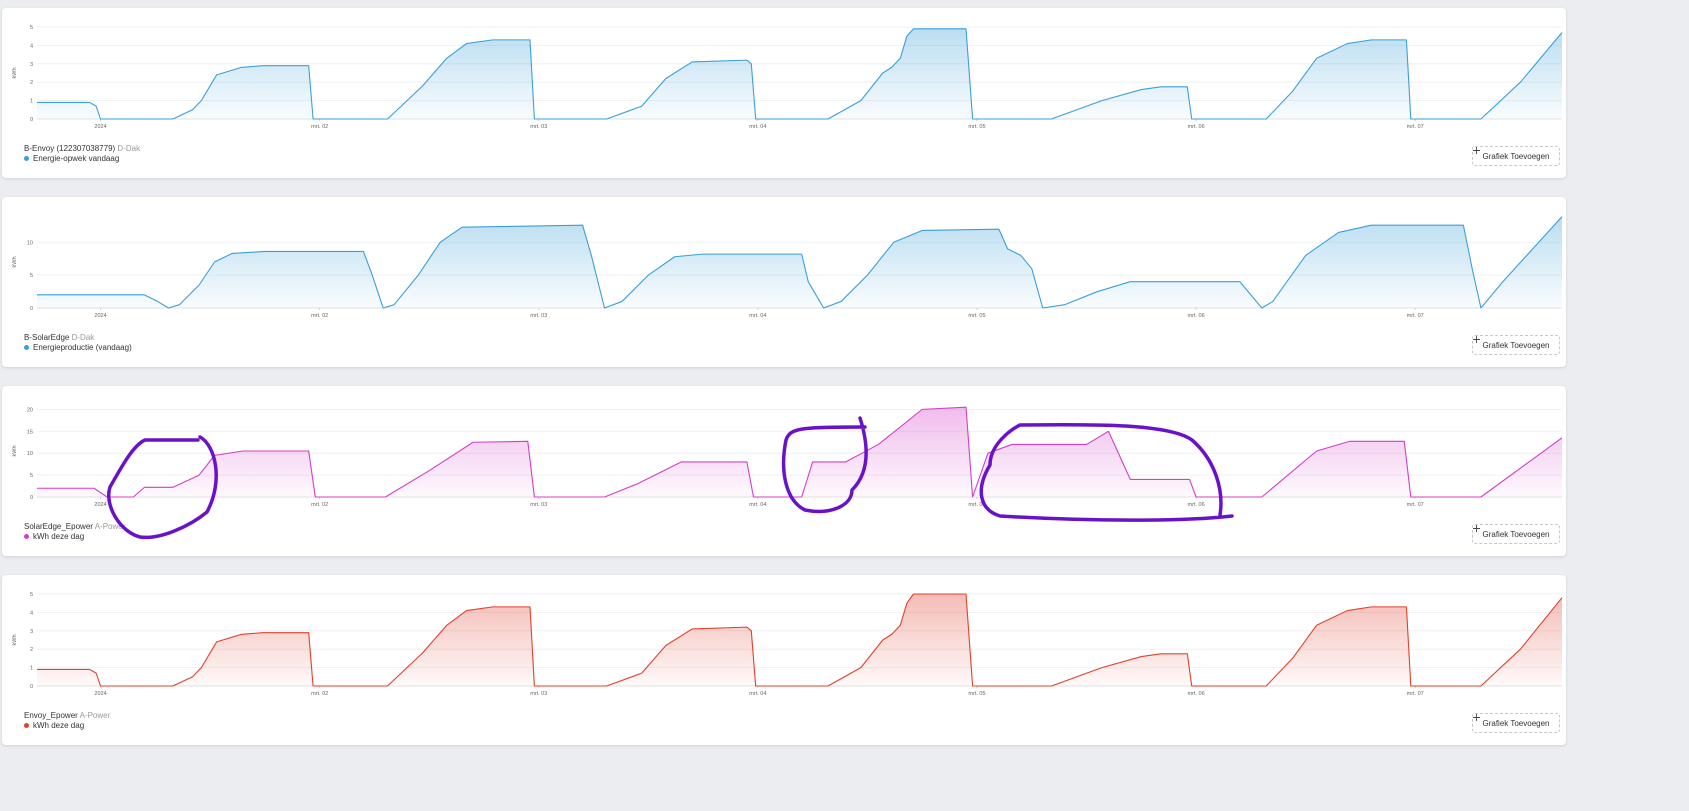  What do you see at coordinates (82, 347) in the screenshot?
I see `legend-label: Energieproductie (vandaag)` at bounding box center [82, 347].